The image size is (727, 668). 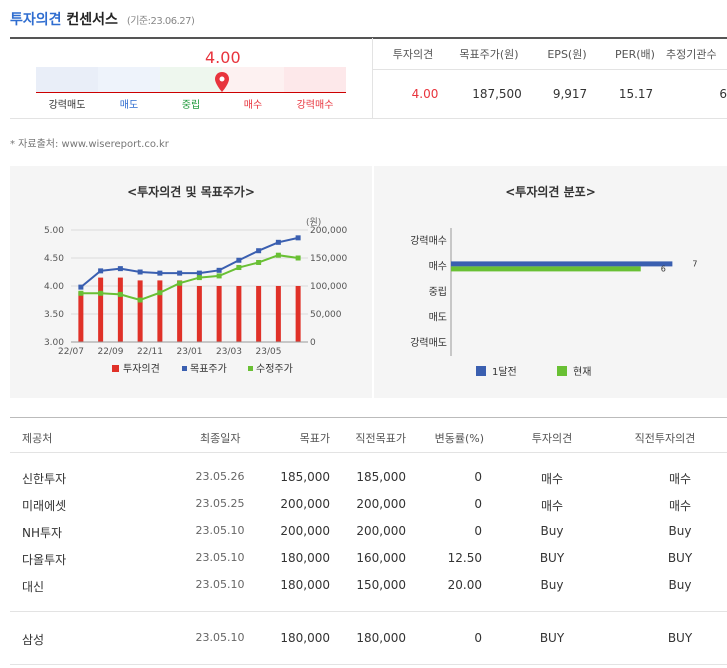 What do you see at coordinates (37, 438) in the screenshot?
I see `col-header-provider: 제공처` at bounding box center [37, 438].